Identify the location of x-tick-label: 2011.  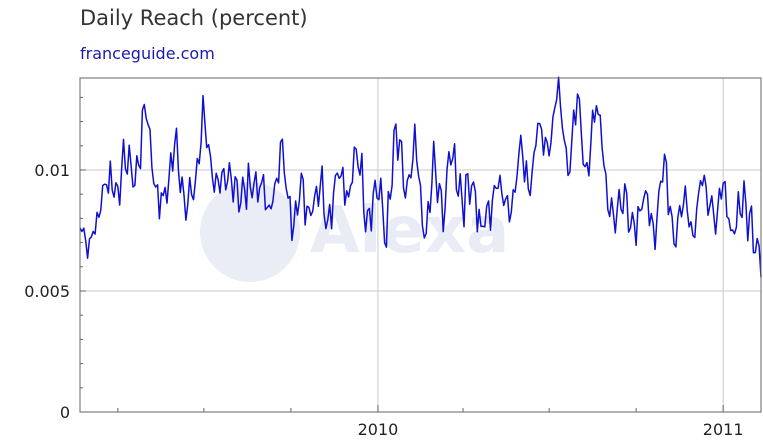
(723, 429).